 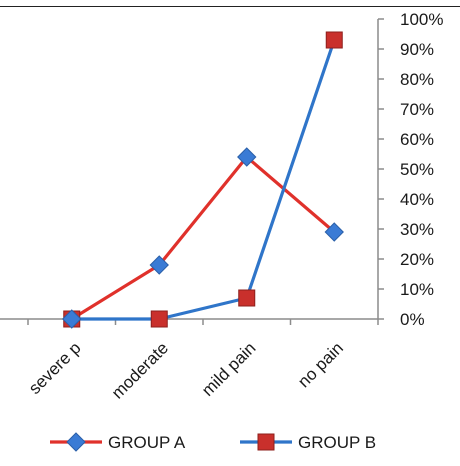 What do you see at coordinates (320, 364) in the screenshot?
I see `x-tick-label: no pain` at bounding box center [320, 364].